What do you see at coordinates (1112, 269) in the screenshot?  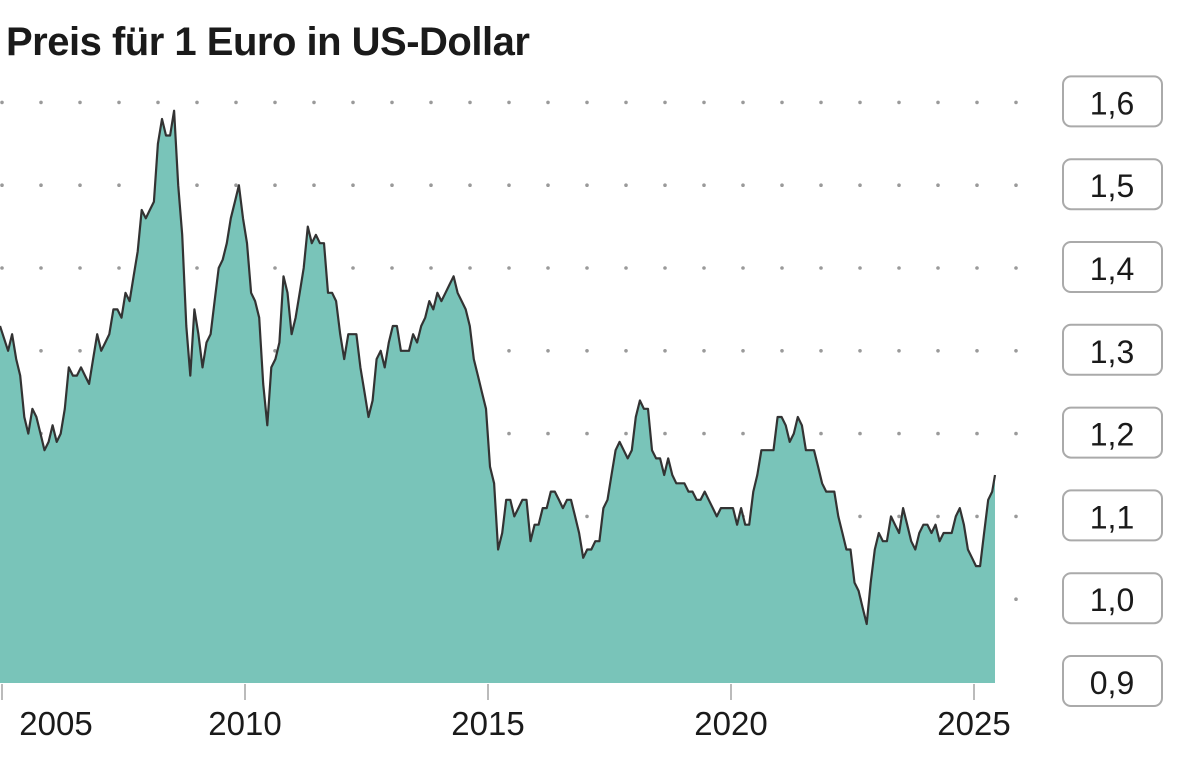 I see `y-tick-label: 1,4` at bounding box center [1112, 269].